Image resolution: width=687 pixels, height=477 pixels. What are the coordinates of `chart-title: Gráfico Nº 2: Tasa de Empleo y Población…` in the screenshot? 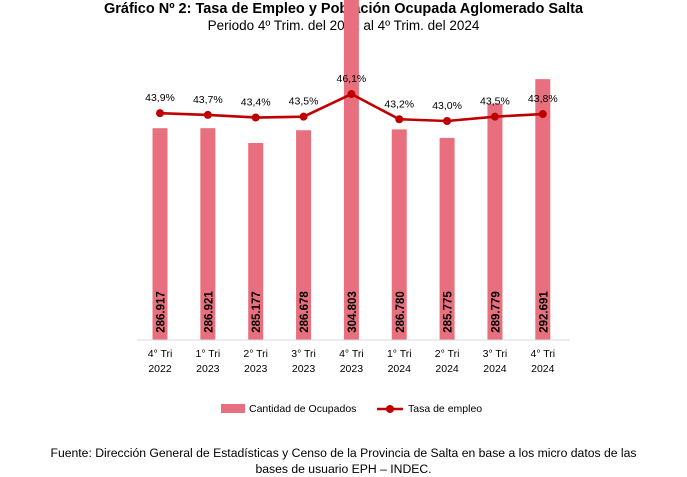 It's located at (343, 9).